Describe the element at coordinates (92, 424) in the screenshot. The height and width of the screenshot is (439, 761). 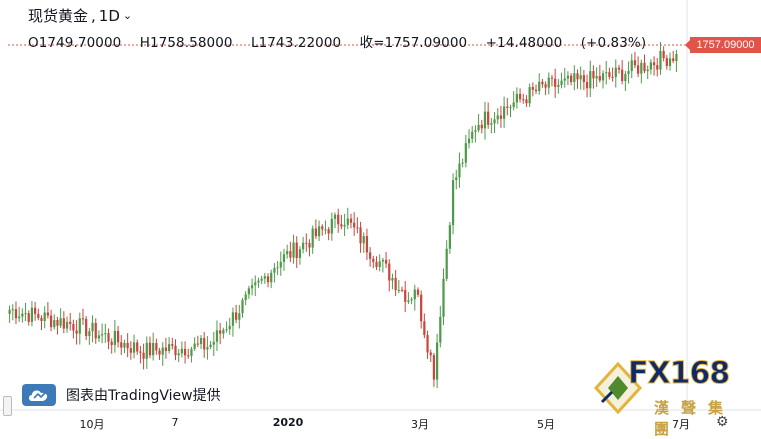
I see `x-tick-label: 10月` at that location.